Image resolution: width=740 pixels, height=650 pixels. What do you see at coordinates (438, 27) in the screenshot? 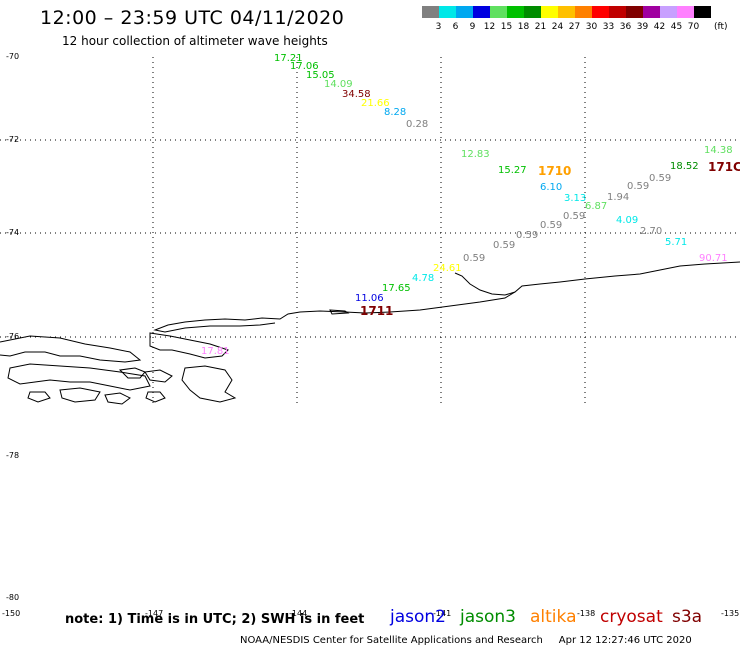
I see `scale-label: 3` at bounding box center [438, 27].